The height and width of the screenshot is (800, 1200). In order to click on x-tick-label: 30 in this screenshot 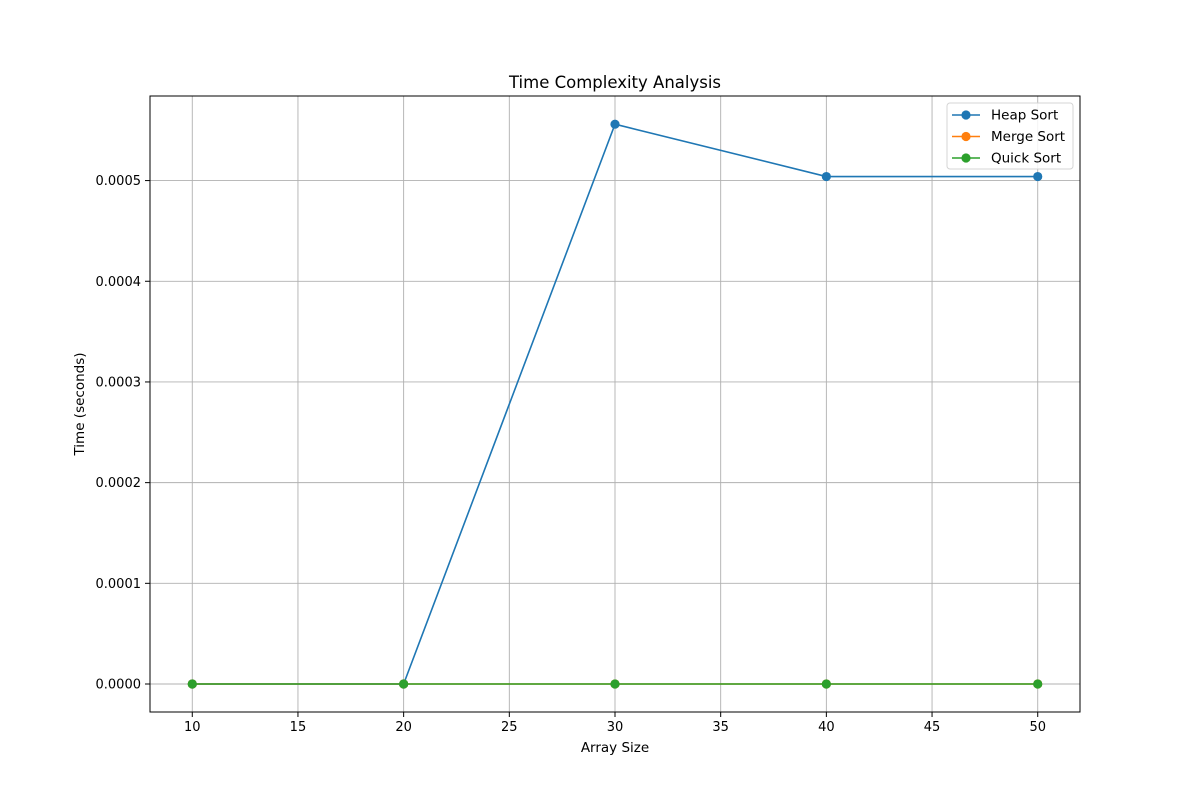, I will do `click(615, 727)`.